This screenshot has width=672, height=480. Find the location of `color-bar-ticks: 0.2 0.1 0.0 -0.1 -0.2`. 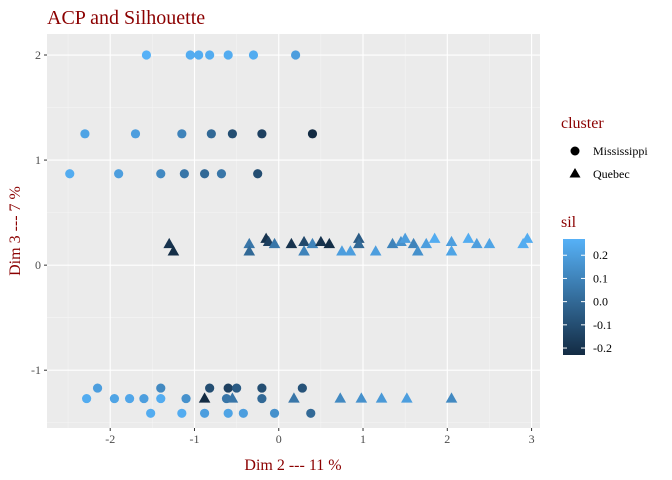

color-bar-ticks: 0.2 0.1 0.0 -0.1 -0.2 is located at coordinates (587, 301).